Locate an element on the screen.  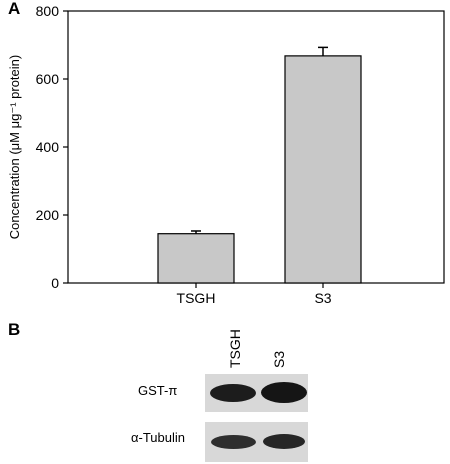
blot-strip-gst-pi is located at coordinates (256, 393).